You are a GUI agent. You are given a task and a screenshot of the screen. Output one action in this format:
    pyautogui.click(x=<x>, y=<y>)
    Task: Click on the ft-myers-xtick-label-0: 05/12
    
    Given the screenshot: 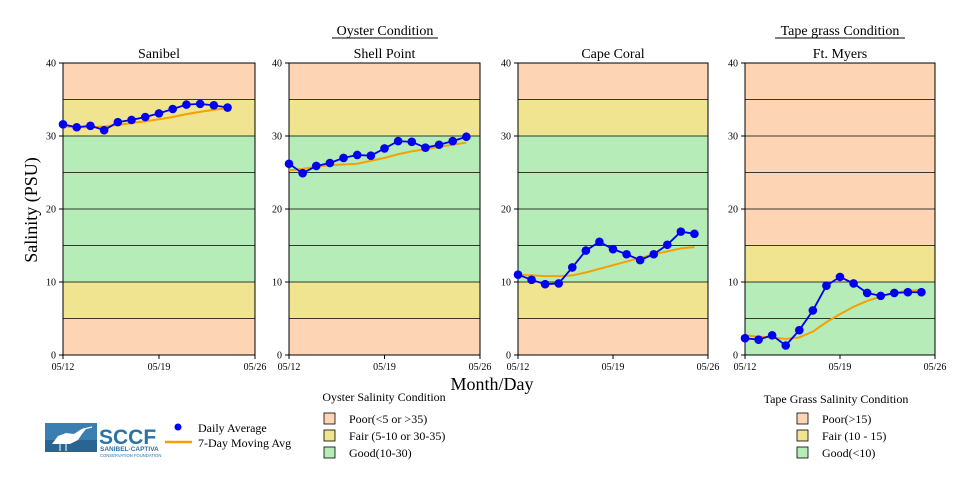 What is the action you would take?
    pyautogui.click(x=745, y=367)
    